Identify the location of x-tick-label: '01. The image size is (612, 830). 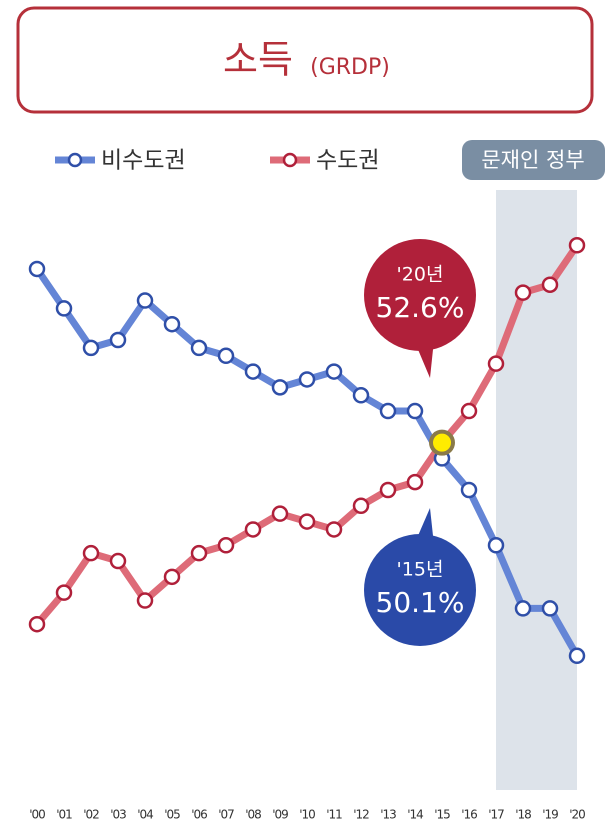
(64, 815).